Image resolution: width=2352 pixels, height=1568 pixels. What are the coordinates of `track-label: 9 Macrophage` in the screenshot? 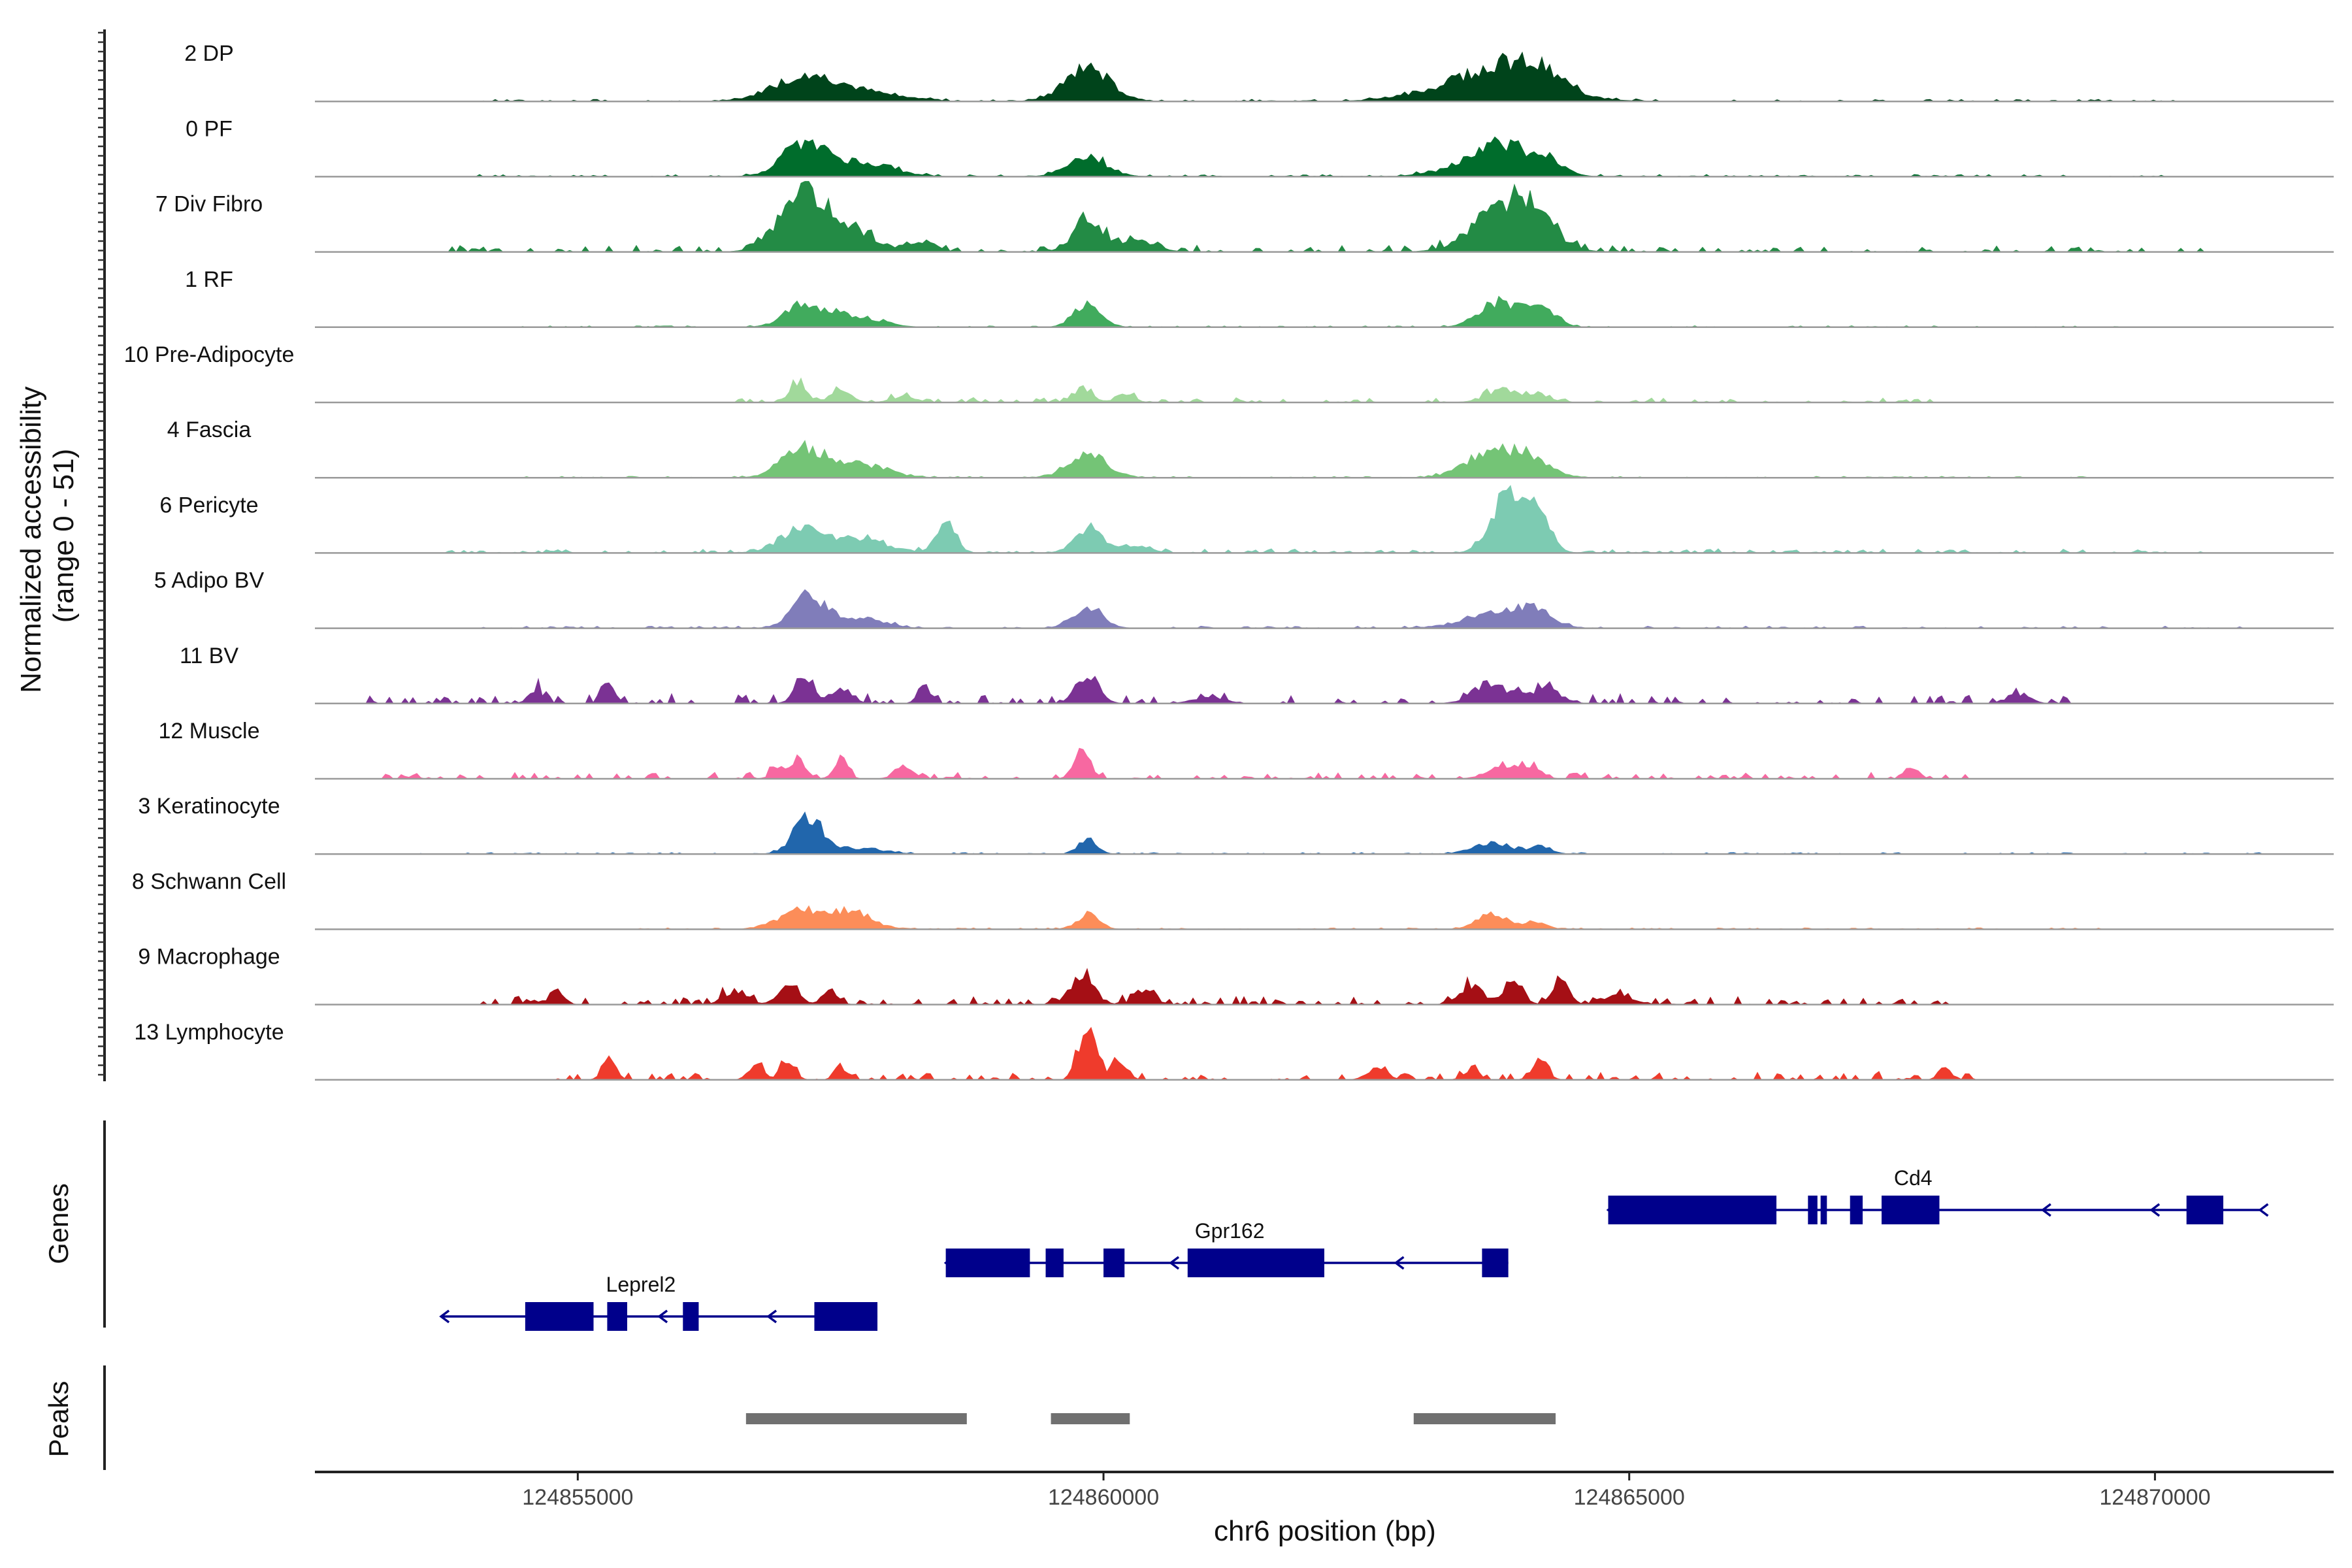 It's located at (209, 957).